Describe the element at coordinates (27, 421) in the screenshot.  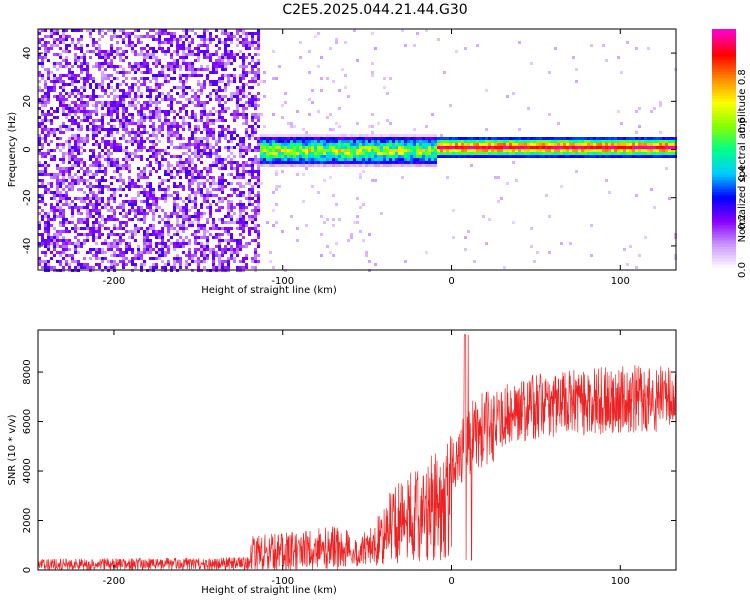
I see `y-tick-label: 6000` at that location.